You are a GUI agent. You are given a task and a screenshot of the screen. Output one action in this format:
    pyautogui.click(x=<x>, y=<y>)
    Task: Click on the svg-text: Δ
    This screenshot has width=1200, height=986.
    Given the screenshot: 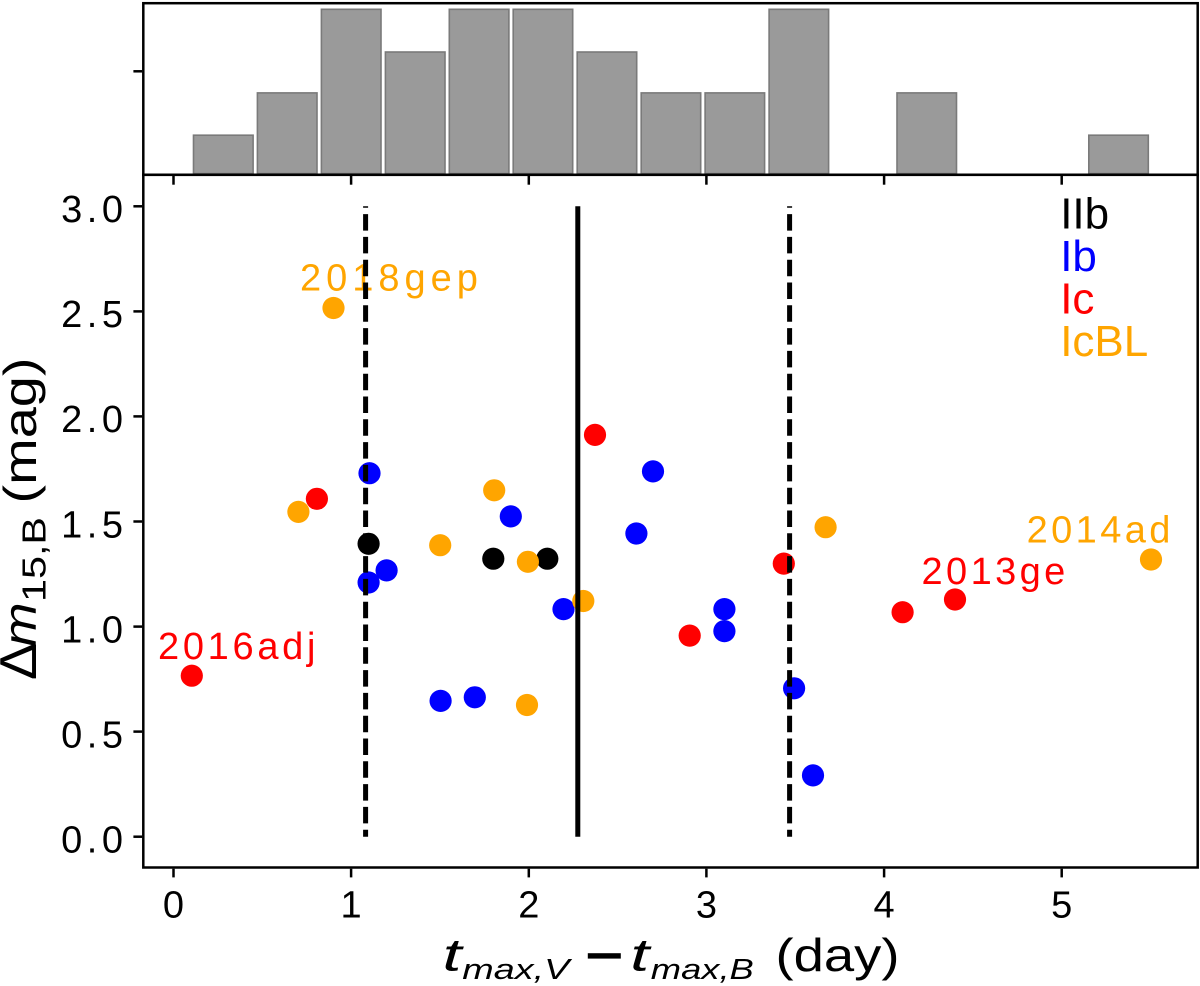 What is the action you would take?
    pyautogui.click(x=24, y=661)
    